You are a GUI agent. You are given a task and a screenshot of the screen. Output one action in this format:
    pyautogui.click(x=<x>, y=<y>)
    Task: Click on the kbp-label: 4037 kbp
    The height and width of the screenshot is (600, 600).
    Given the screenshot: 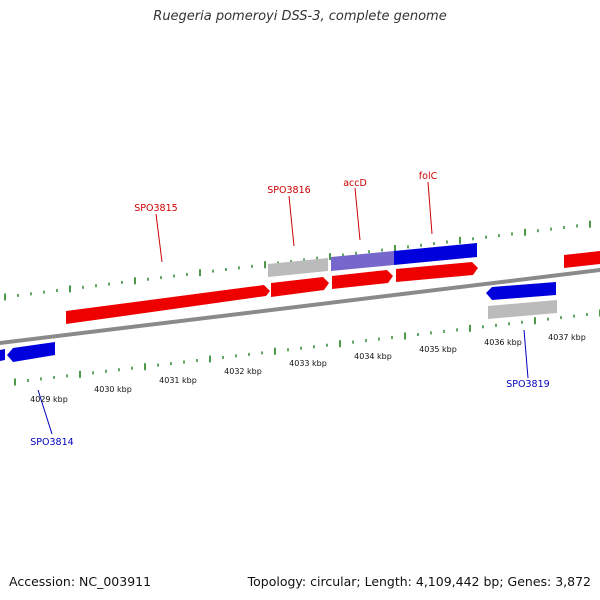 What is the action you would take?
    pyautogui.click(x=567, y=337)
    